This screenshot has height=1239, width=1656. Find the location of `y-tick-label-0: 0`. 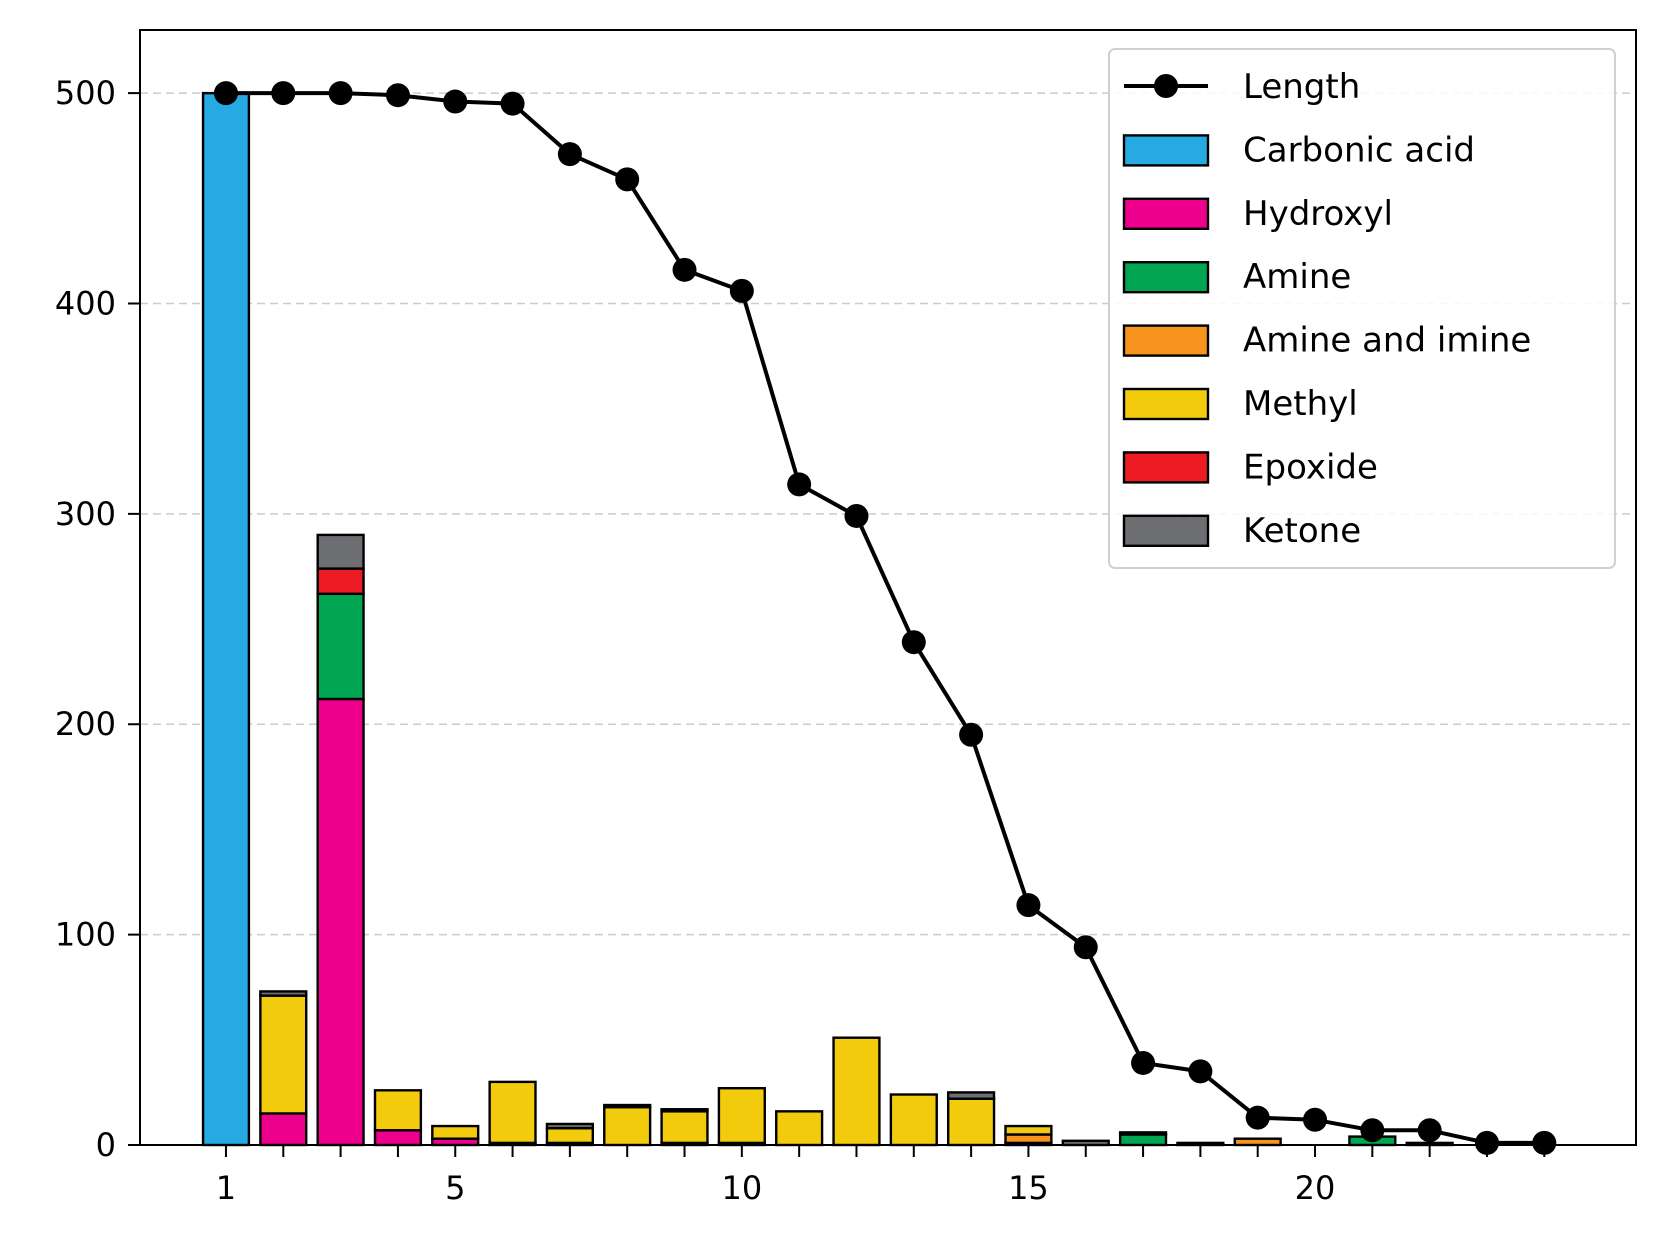

y-tick-label-0: 0 is located at coordinates (106, 1145).